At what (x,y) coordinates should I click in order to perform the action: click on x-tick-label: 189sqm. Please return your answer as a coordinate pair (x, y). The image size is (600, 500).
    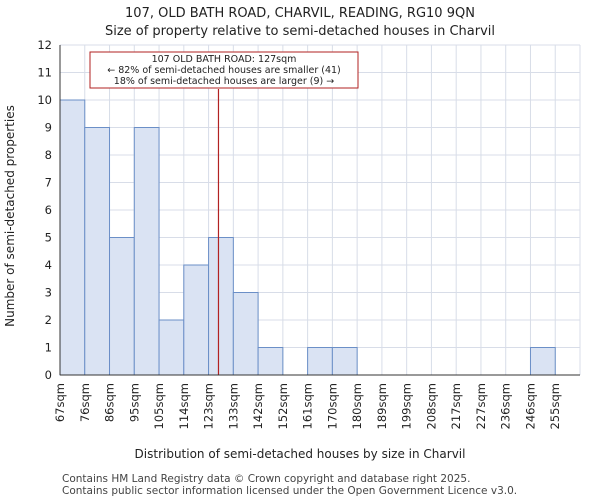
    Looking at the image, I should click on (382, 406).